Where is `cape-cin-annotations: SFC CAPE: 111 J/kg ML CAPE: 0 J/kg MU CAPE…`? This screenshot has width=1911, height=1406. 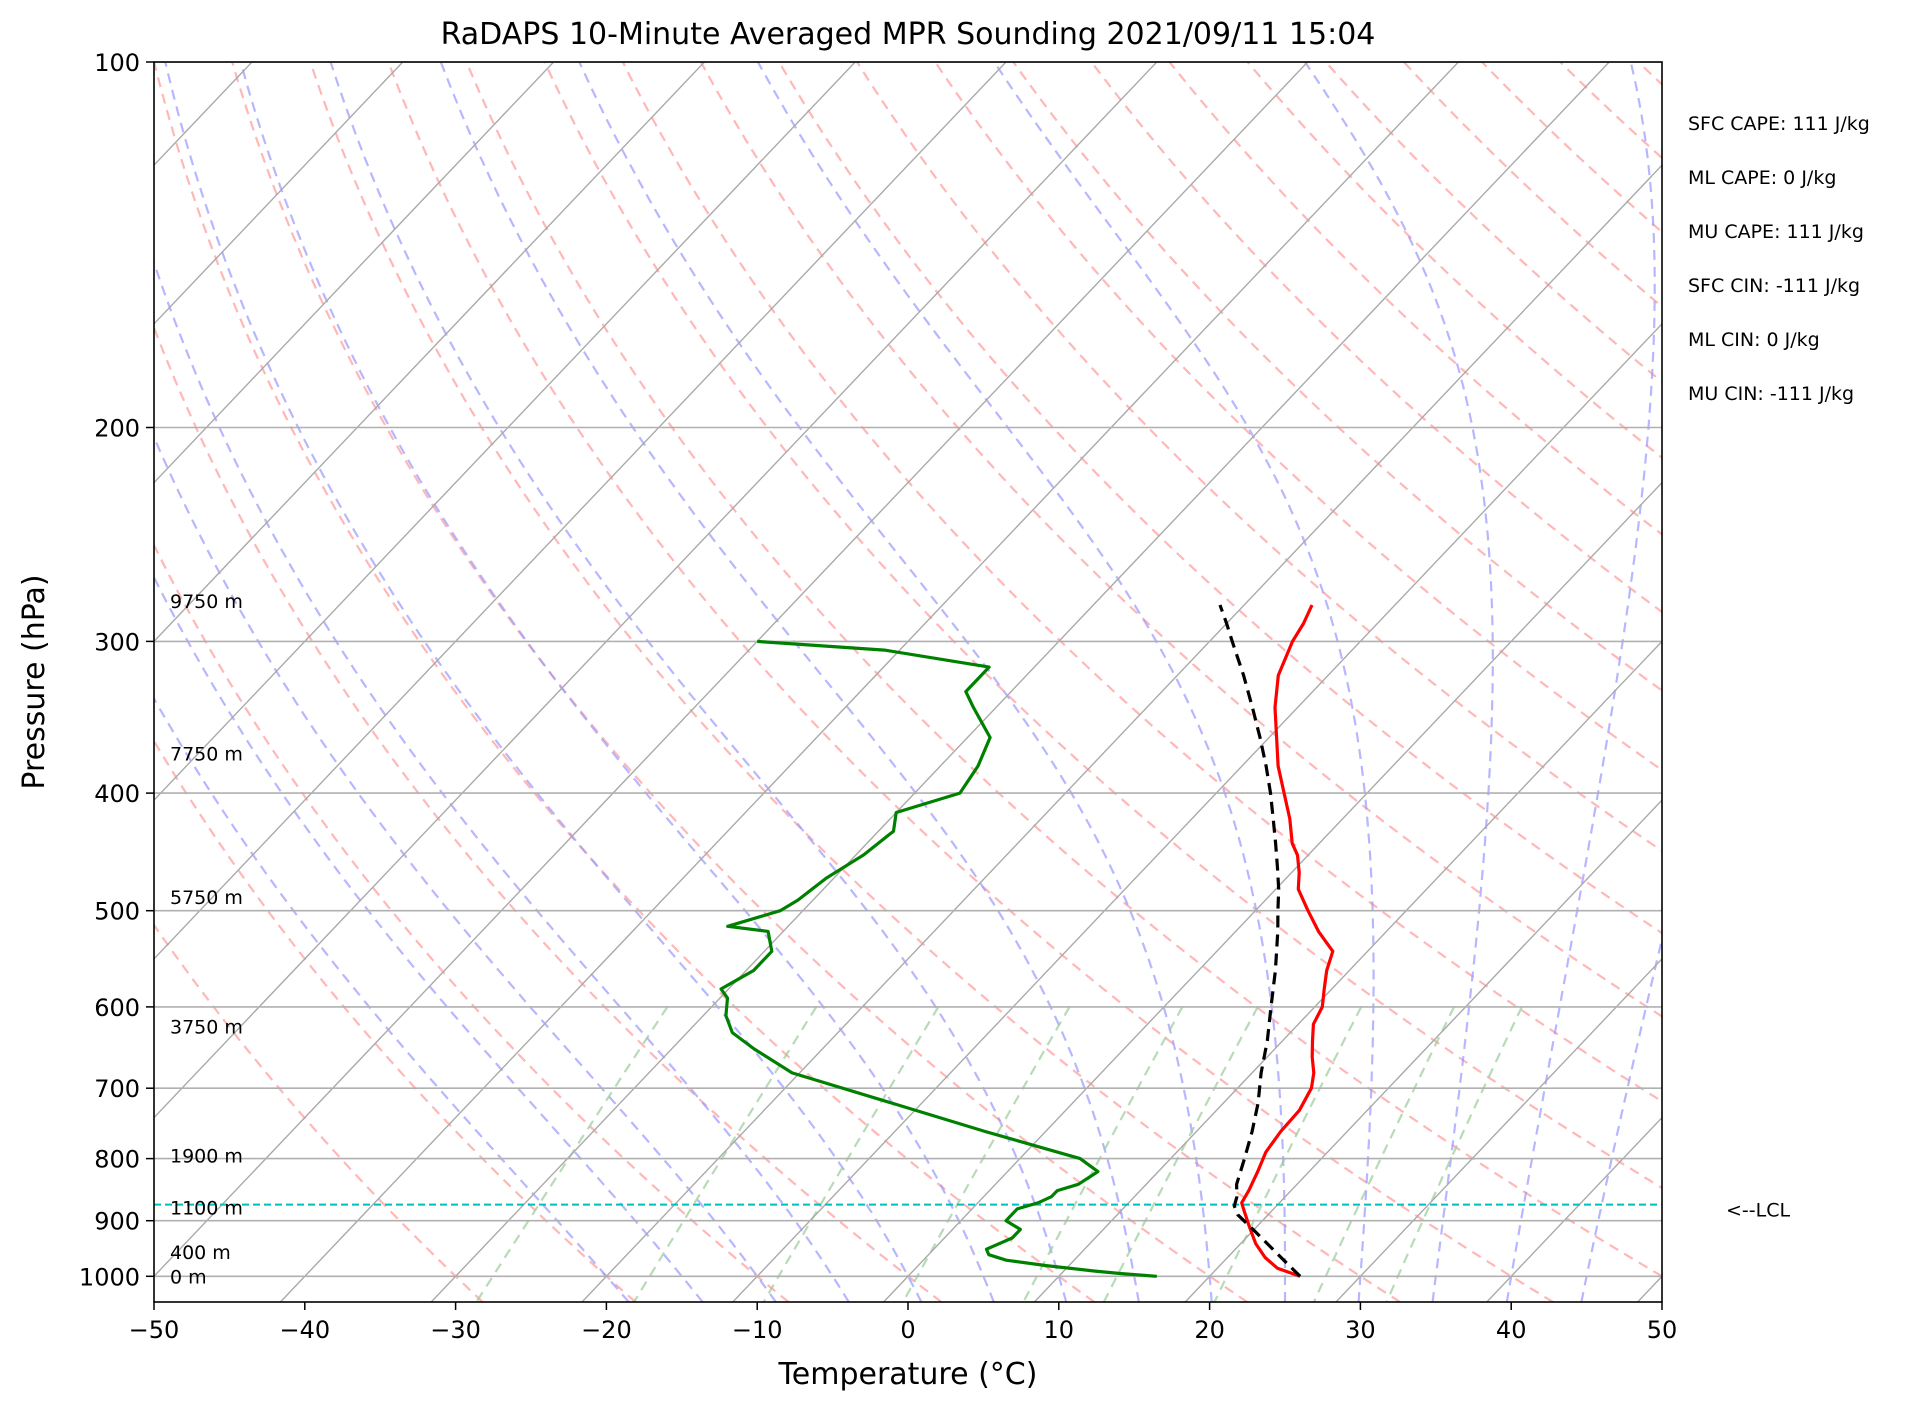 cape-cin-annotations: SFC CAPE: 111 J/kg ML CAPE: 0 J/kg MU CAPE… is located at coordinates (1779, 259).